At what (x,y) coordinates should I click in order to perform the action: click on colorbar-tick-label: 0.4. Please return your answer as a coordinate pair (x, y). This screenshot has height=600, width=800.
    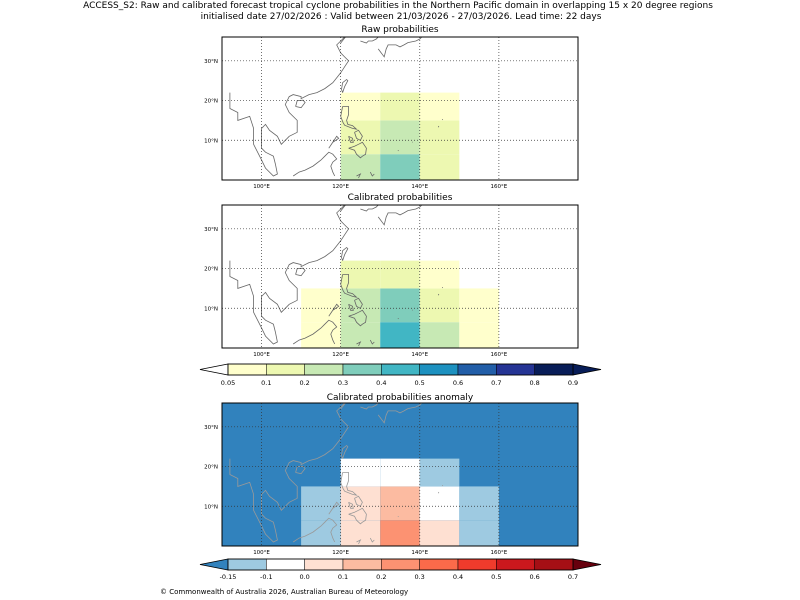
    Looking at the image, I should click on (381, 383).